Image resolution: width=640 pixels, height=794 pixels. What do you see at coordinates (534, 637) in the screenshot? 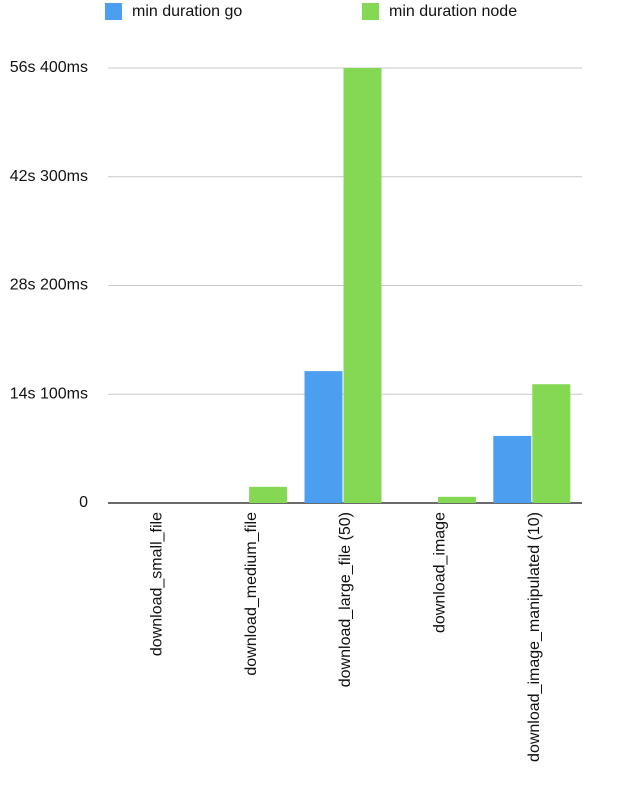
I see `x-tick-label: download_image_manipulated (10)` at bounding box center [534, 637].